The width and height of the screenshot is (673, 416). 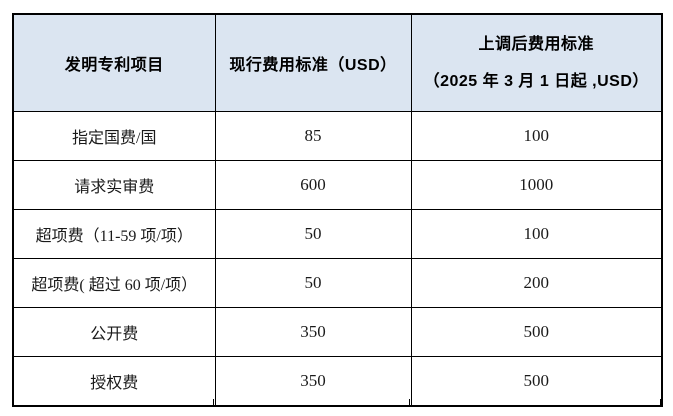 I want to click on table-row: 指定国费/国 85 100, so click(x=337, y=136).